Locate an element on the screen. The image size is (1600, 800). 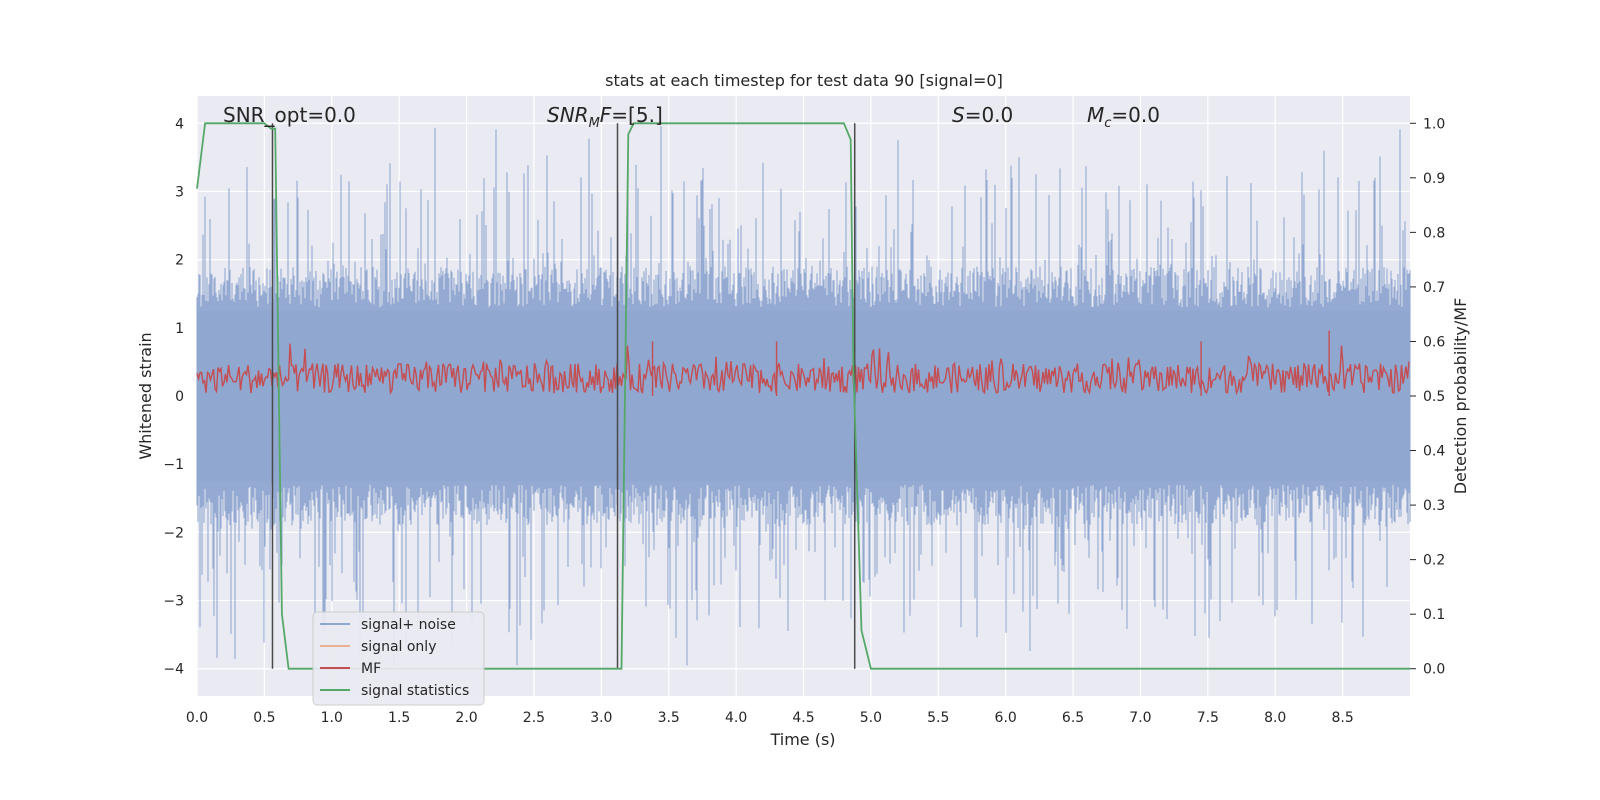
annotation-s: S=0.0 is located at coordinates (982, 115).